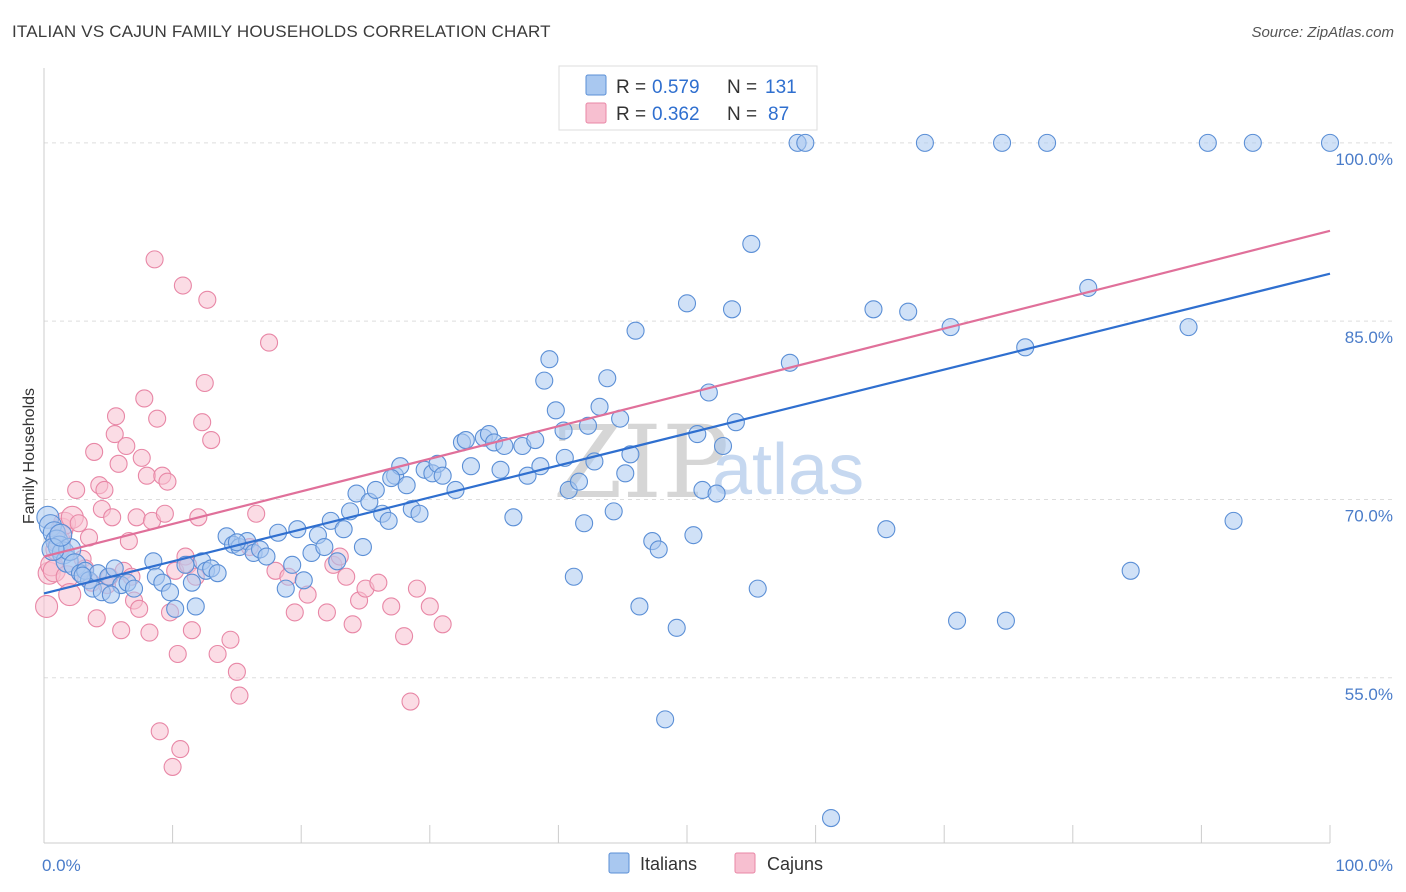 Image resolution: width=1406 pixels, height=892 pixels. I want to click on legend-swatch-italians, so click(596, 85).